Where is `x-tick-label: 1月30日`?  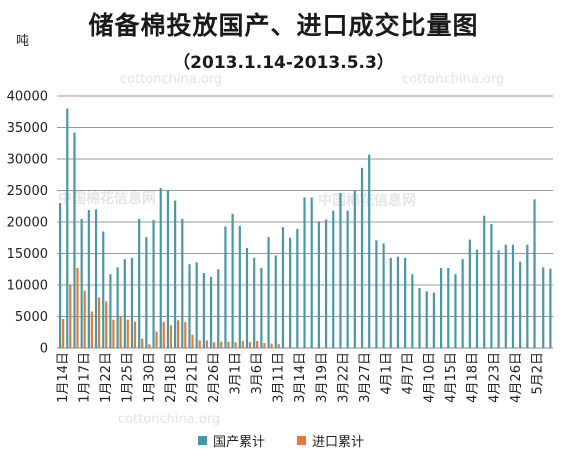
x-tick-label: 1月30日 is located at coordinates (149, 377).